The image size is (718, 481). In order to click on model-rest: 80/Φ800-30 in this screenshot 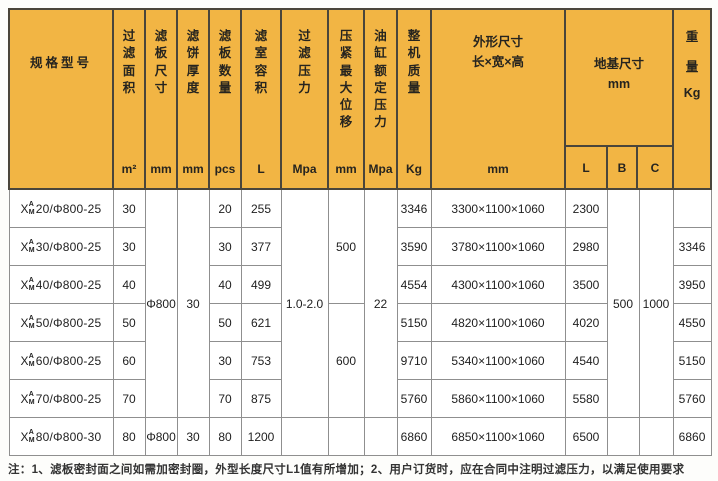, I will do `click(68, 436)`.